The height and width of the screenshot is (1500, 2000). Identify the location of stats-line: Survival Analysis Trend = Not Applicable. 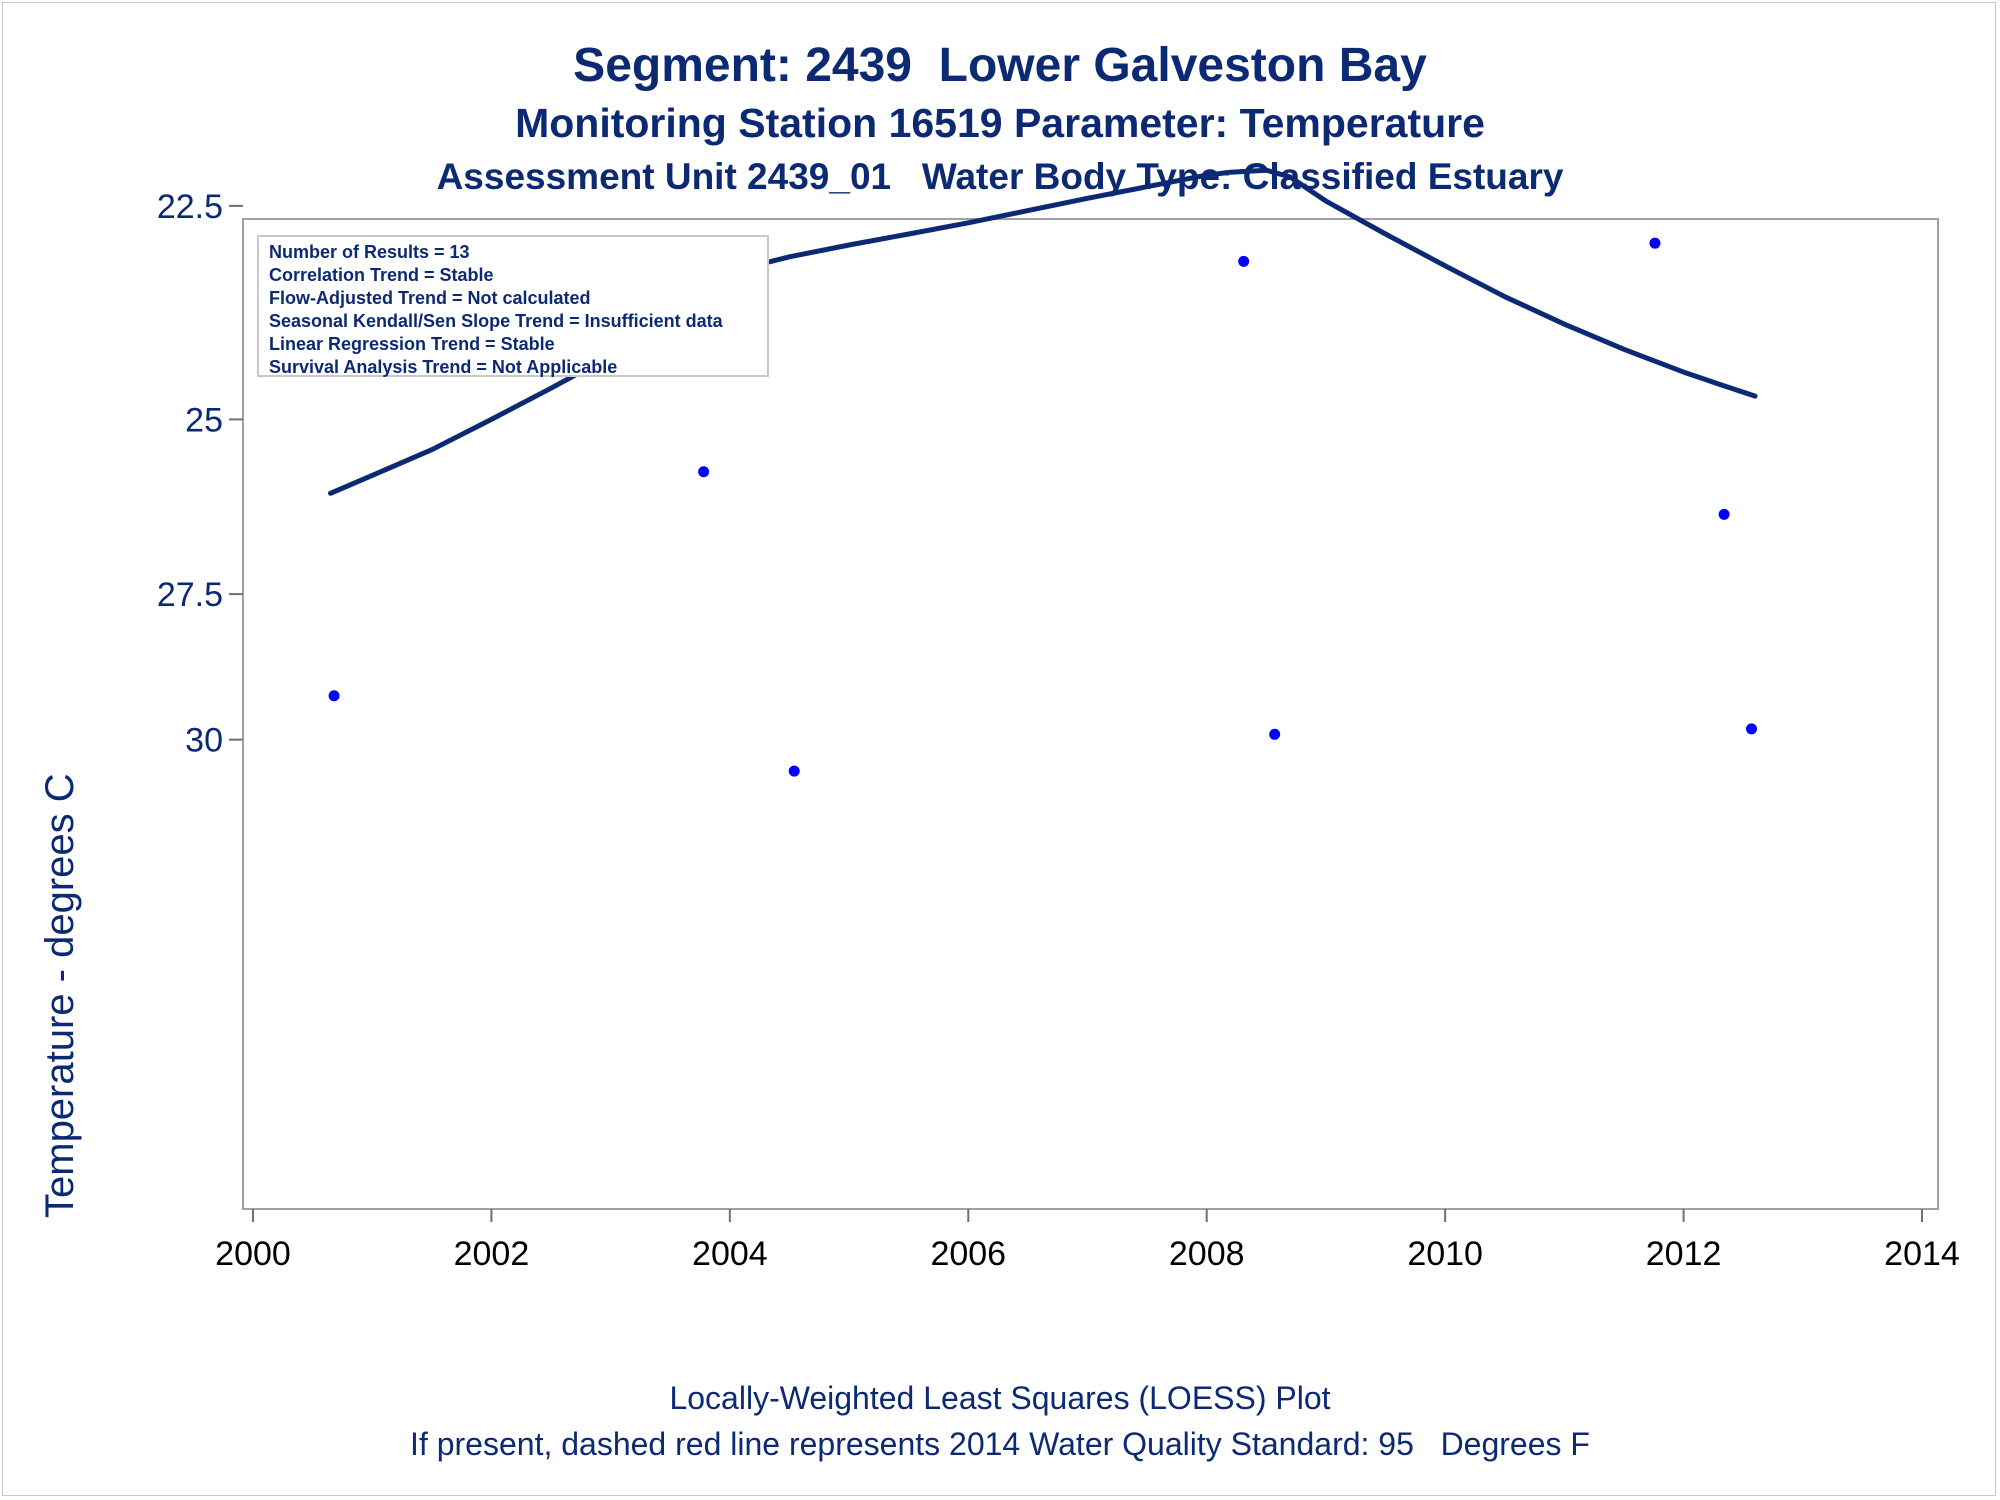
(443, 367).